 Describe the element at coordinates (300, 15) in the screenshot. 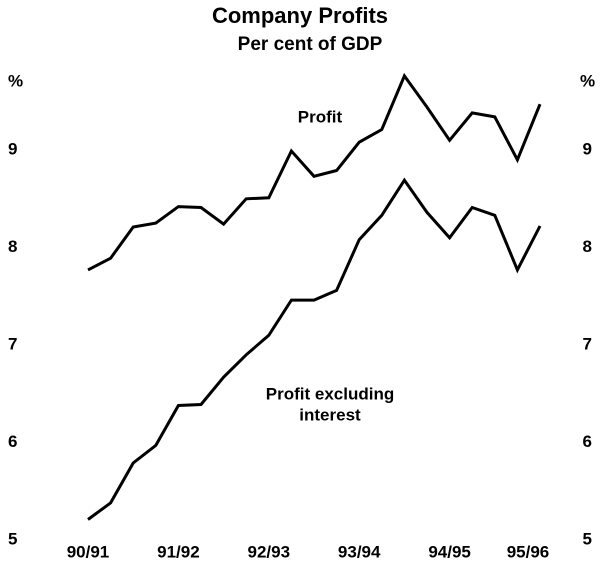

I see `chart-title: Company Profits` at that location.